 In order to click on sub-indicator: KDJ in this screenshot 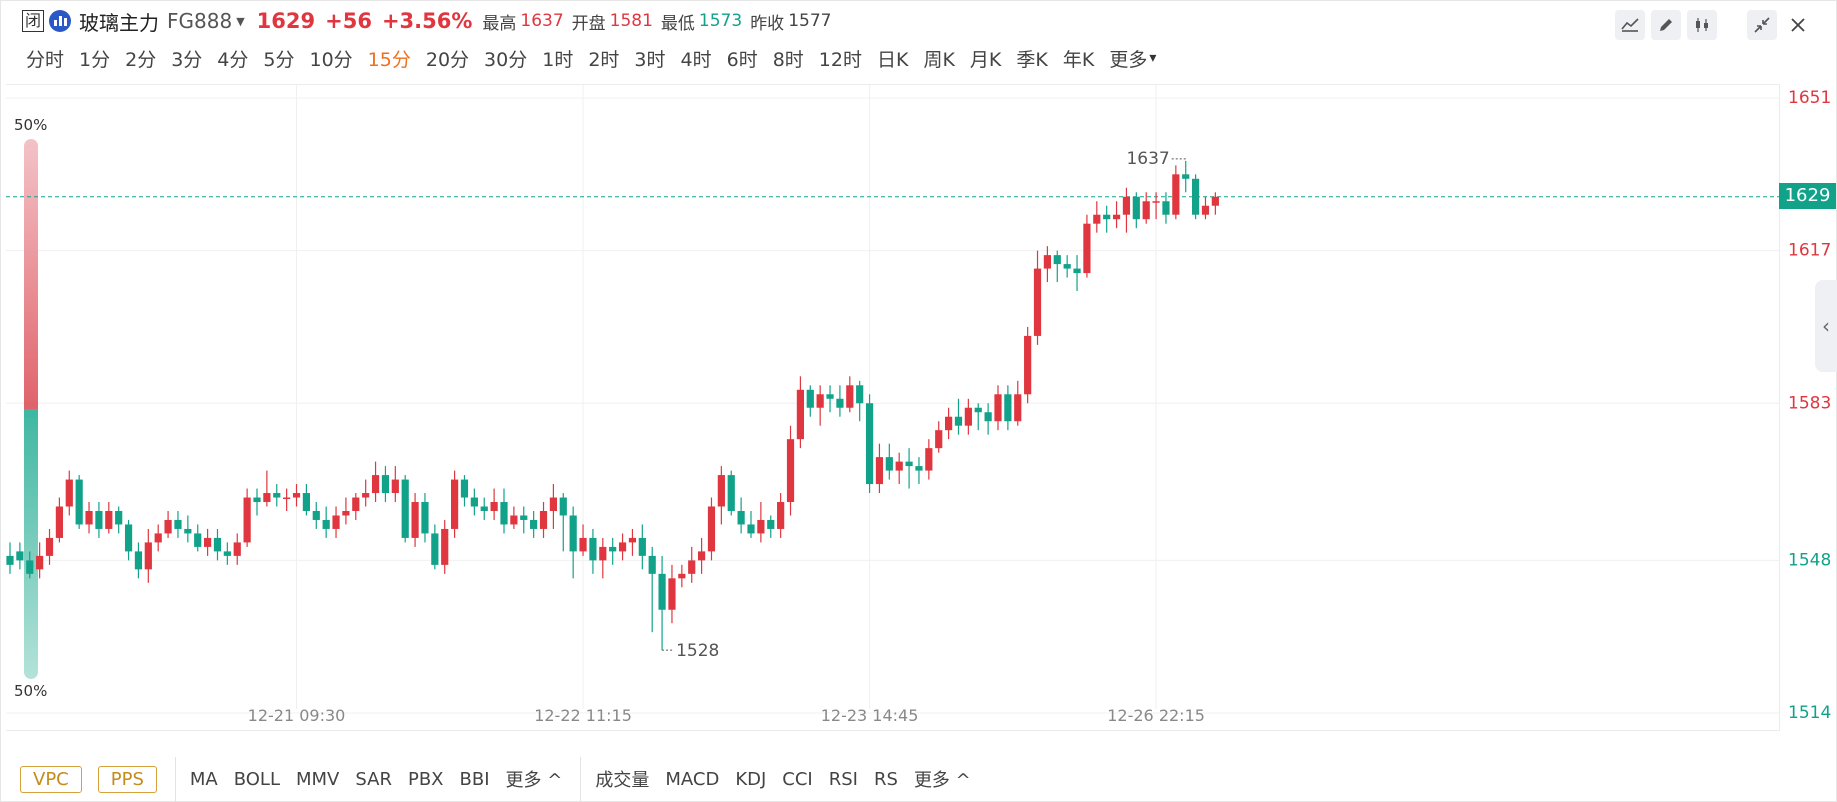, I will do `click(751, 779)`.